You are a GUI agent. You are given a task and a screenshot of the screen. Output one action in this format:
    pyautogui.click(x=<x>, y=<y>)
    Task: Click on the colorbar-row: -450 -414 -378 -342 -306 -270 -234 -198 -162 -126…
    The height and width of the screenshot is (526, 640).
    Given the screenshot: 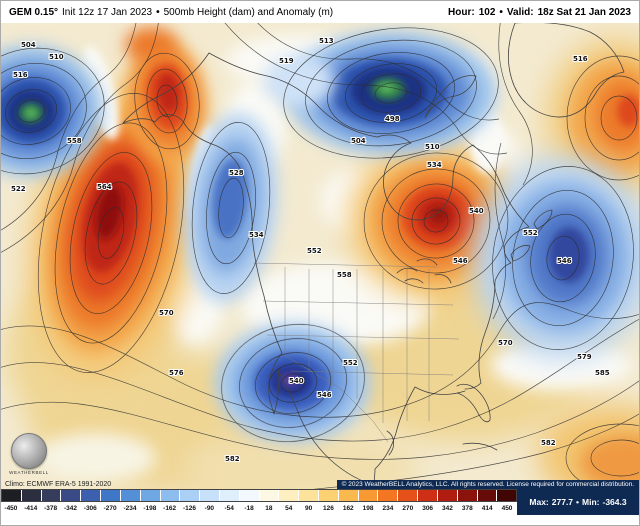 What is the action you would take?
    pyautogui.click(x=320, y=502)
    